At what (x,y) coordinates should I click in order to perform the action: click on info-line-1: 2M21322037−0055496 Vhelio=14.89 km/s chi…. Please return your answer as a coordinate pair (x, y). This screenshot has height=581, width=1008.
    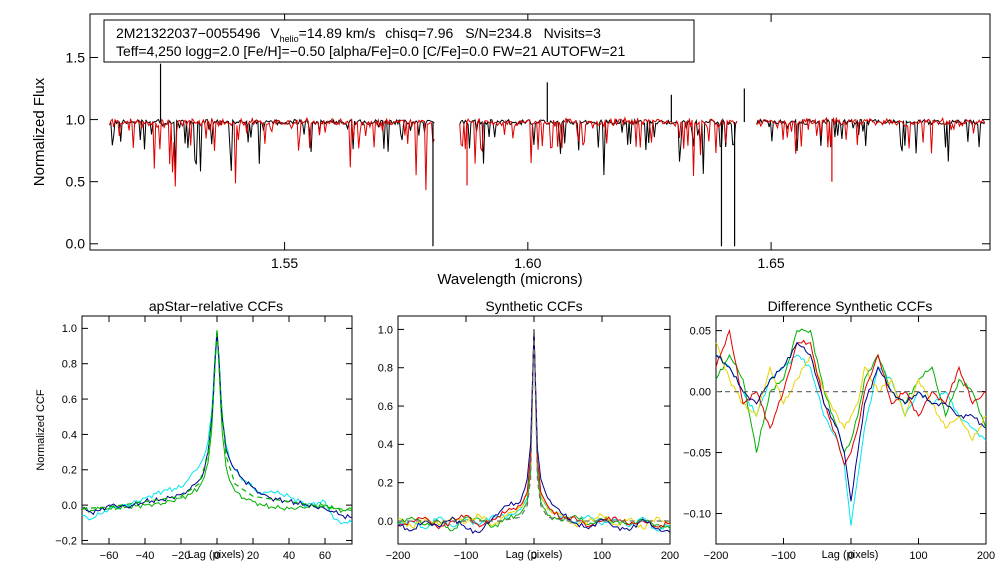
    Looking at the image, I should click on (358, 34).